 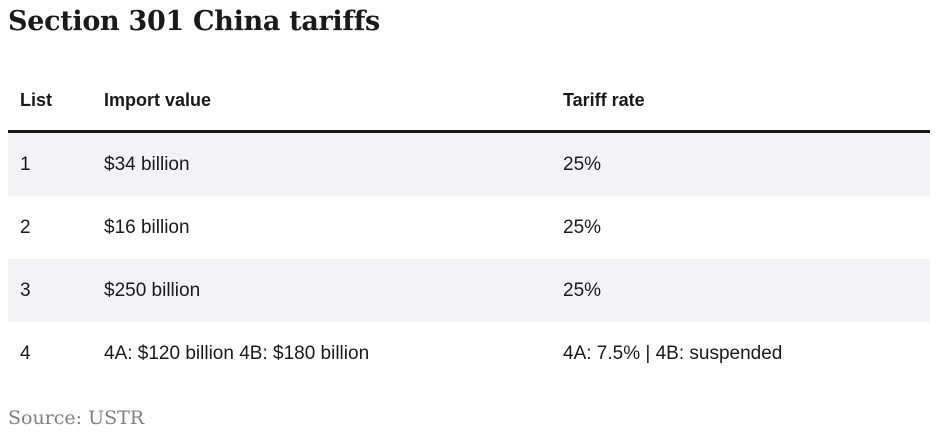 What do you see at coordinates (469, 290) in the screenshot?
I see `table-row: 3 $250 billion 25%` at bounding box center [469, 290].